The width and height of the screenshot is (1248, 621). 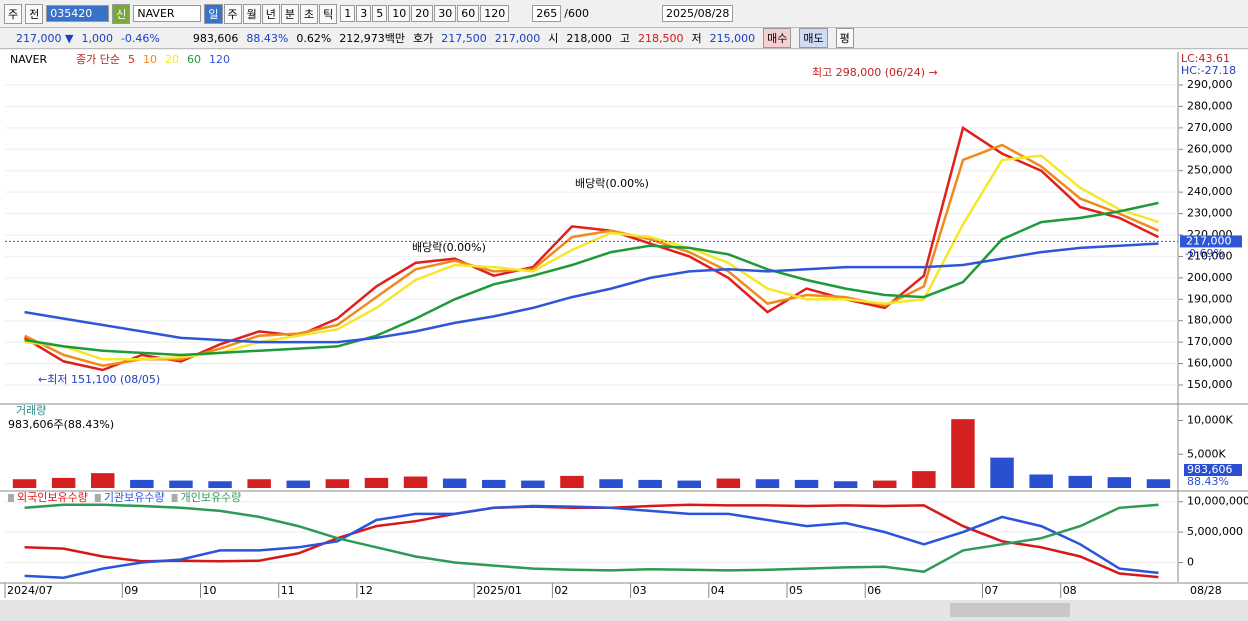 What do you see at coordinates (718, 590) in the screenshot?
I see `x-tick-label: 04` at bounding box center [718, 590].